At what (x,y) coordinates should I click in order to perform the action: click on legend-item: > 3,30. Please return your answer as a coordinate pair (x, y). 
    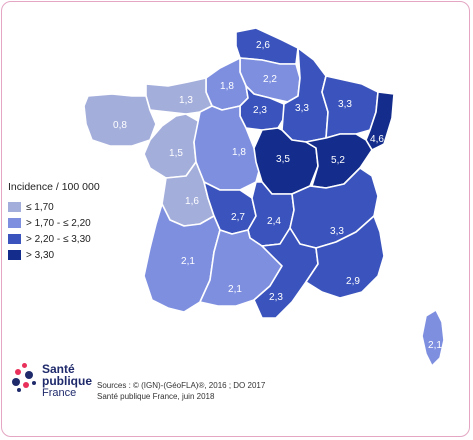
    Looking at the image, I should click on (54, 255).